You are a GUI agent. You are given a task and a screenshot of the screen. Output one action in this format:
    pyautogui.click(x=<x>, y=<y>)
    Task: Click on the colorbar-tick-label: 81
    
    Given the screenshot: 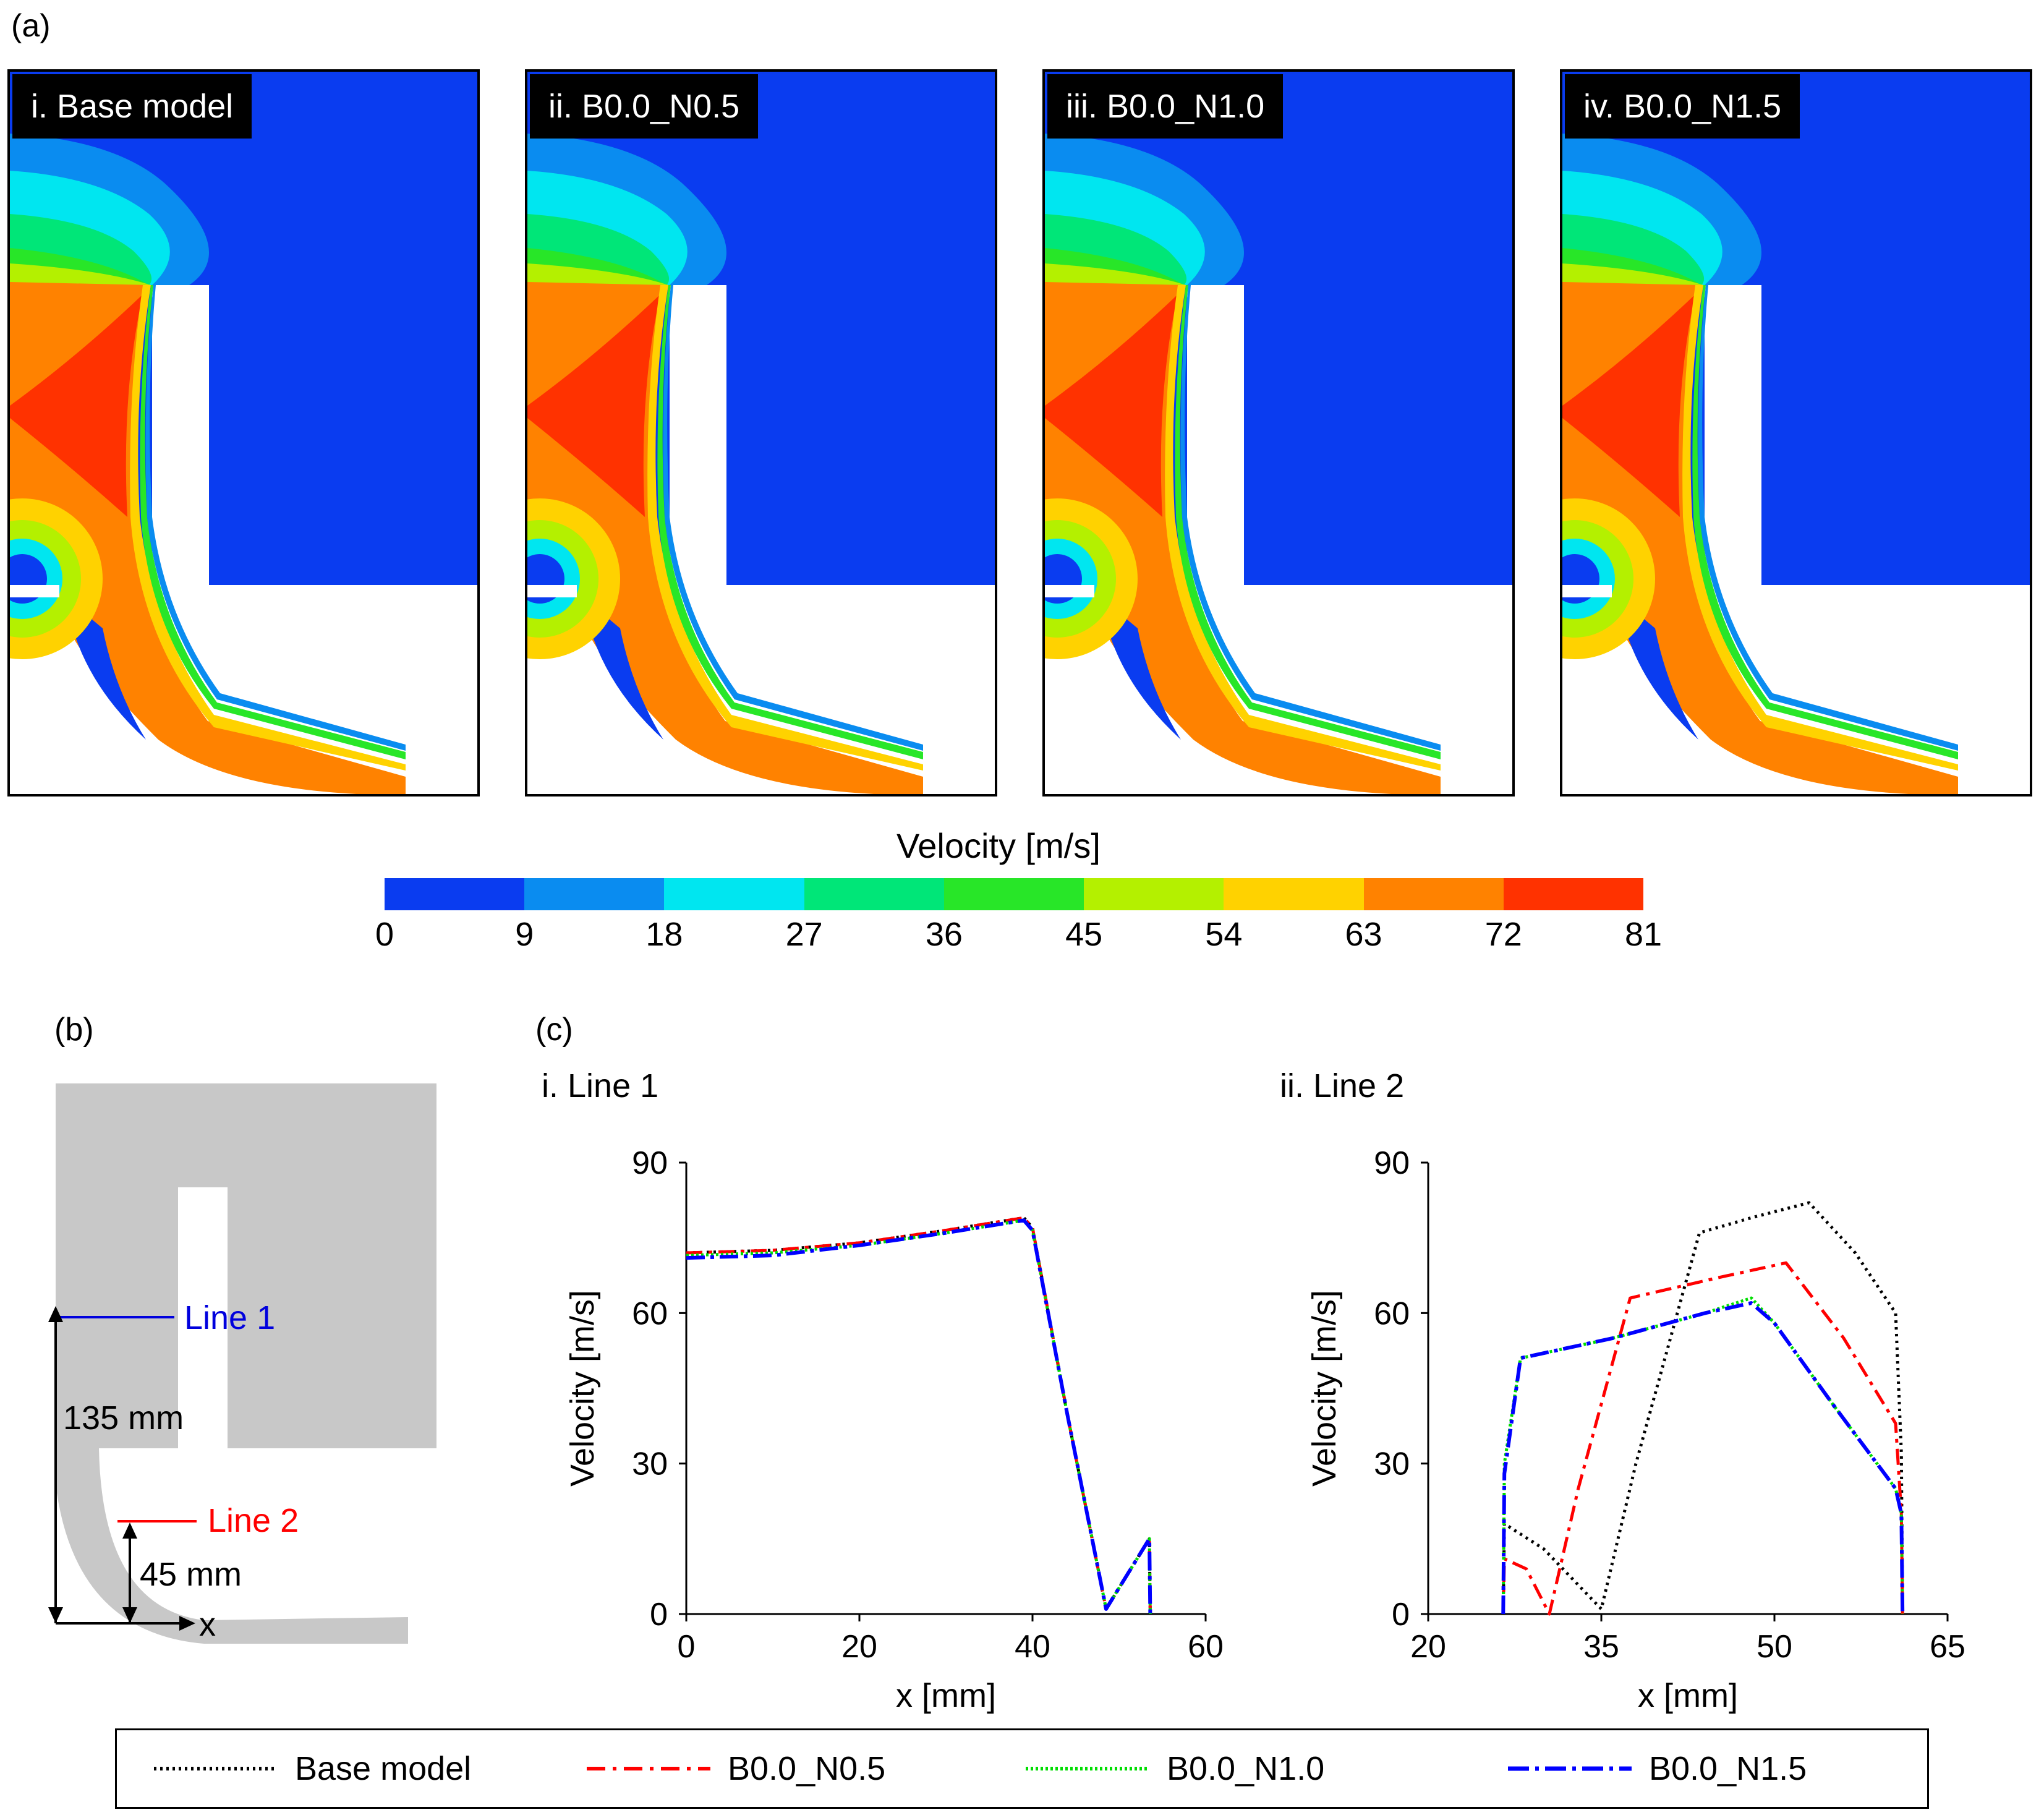 What is the action you would take?
    pyautogui.click(x=1643, y=935)
    